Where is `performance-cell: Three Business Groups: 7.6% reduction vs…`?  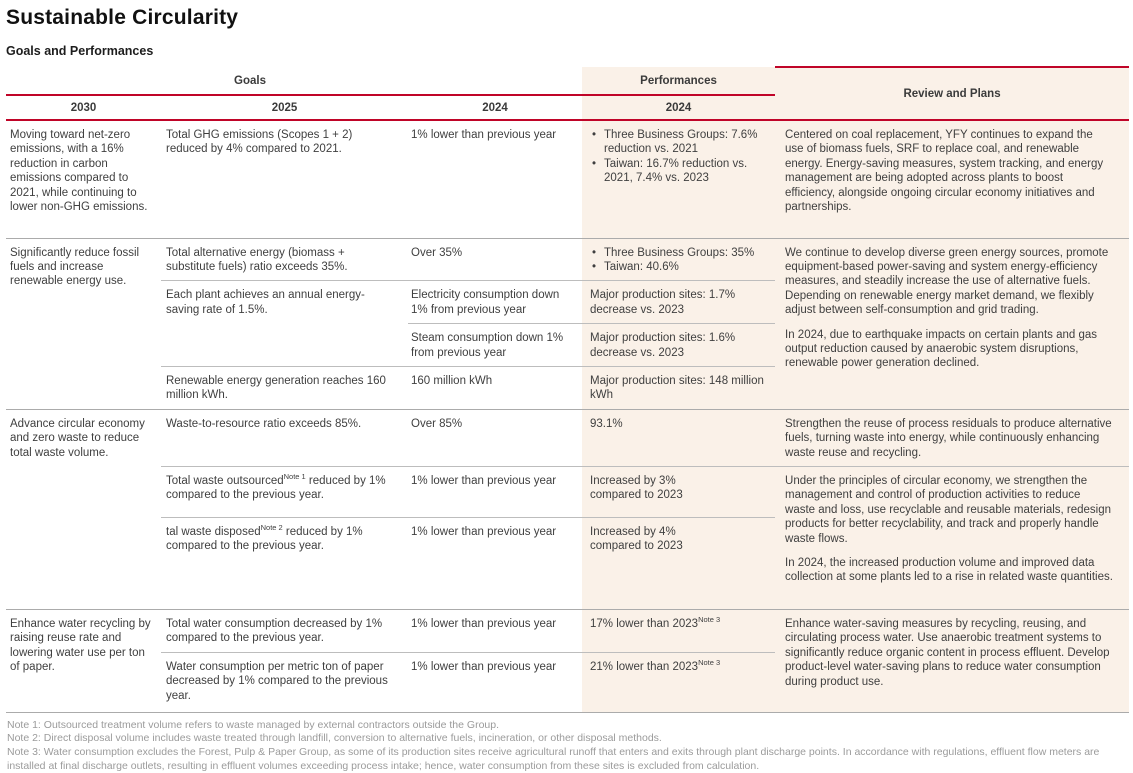
performance-cell: Three Business Groups: 7.6% reduction vs… is located at coordinates (679, 178).